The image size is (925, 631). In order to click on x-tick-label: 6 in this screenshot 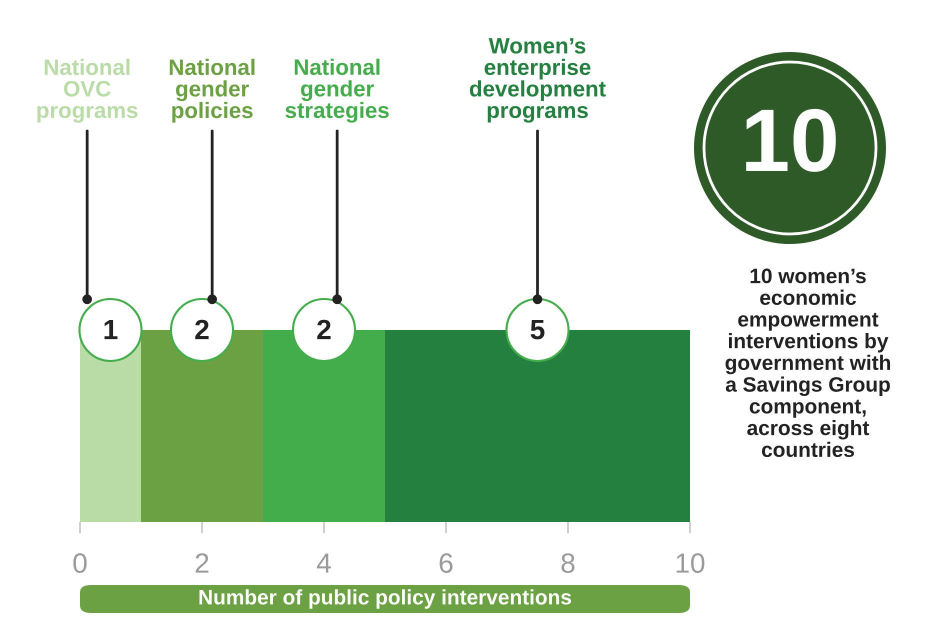, I will do `click(446, 563)`.